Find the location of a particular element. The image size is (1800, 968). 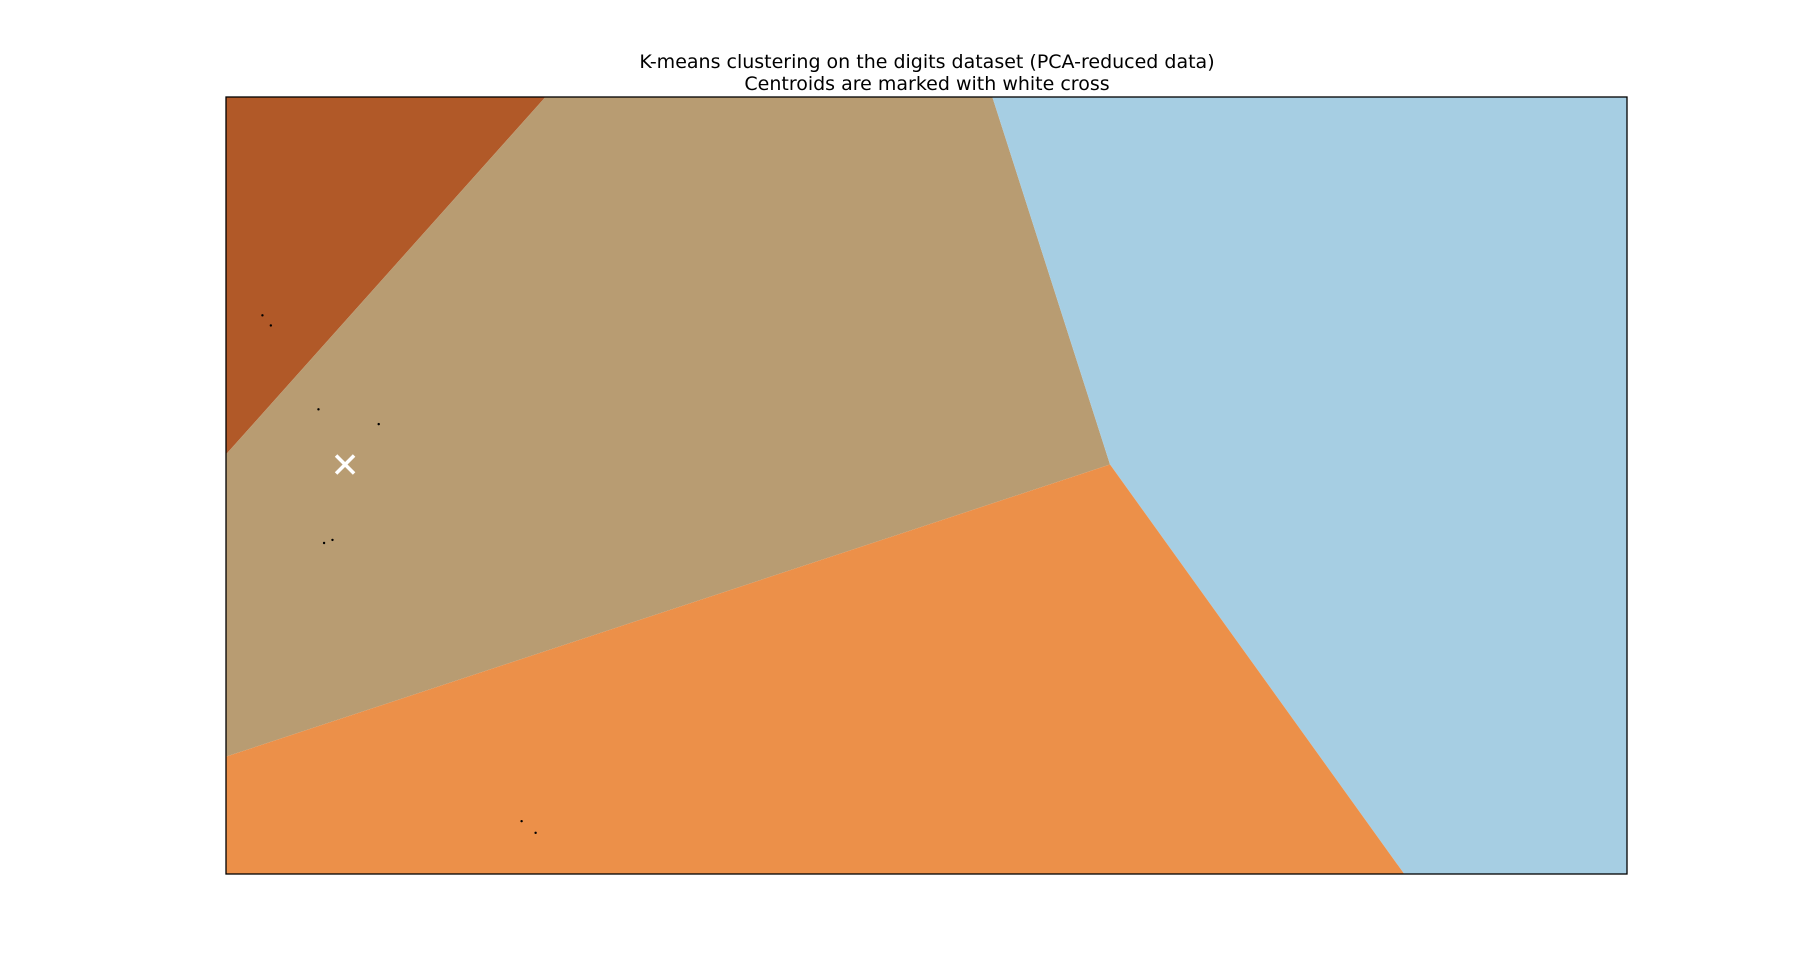

chart-subtitle: Centroids are marked with white cross is located at coordinates (926, 84).